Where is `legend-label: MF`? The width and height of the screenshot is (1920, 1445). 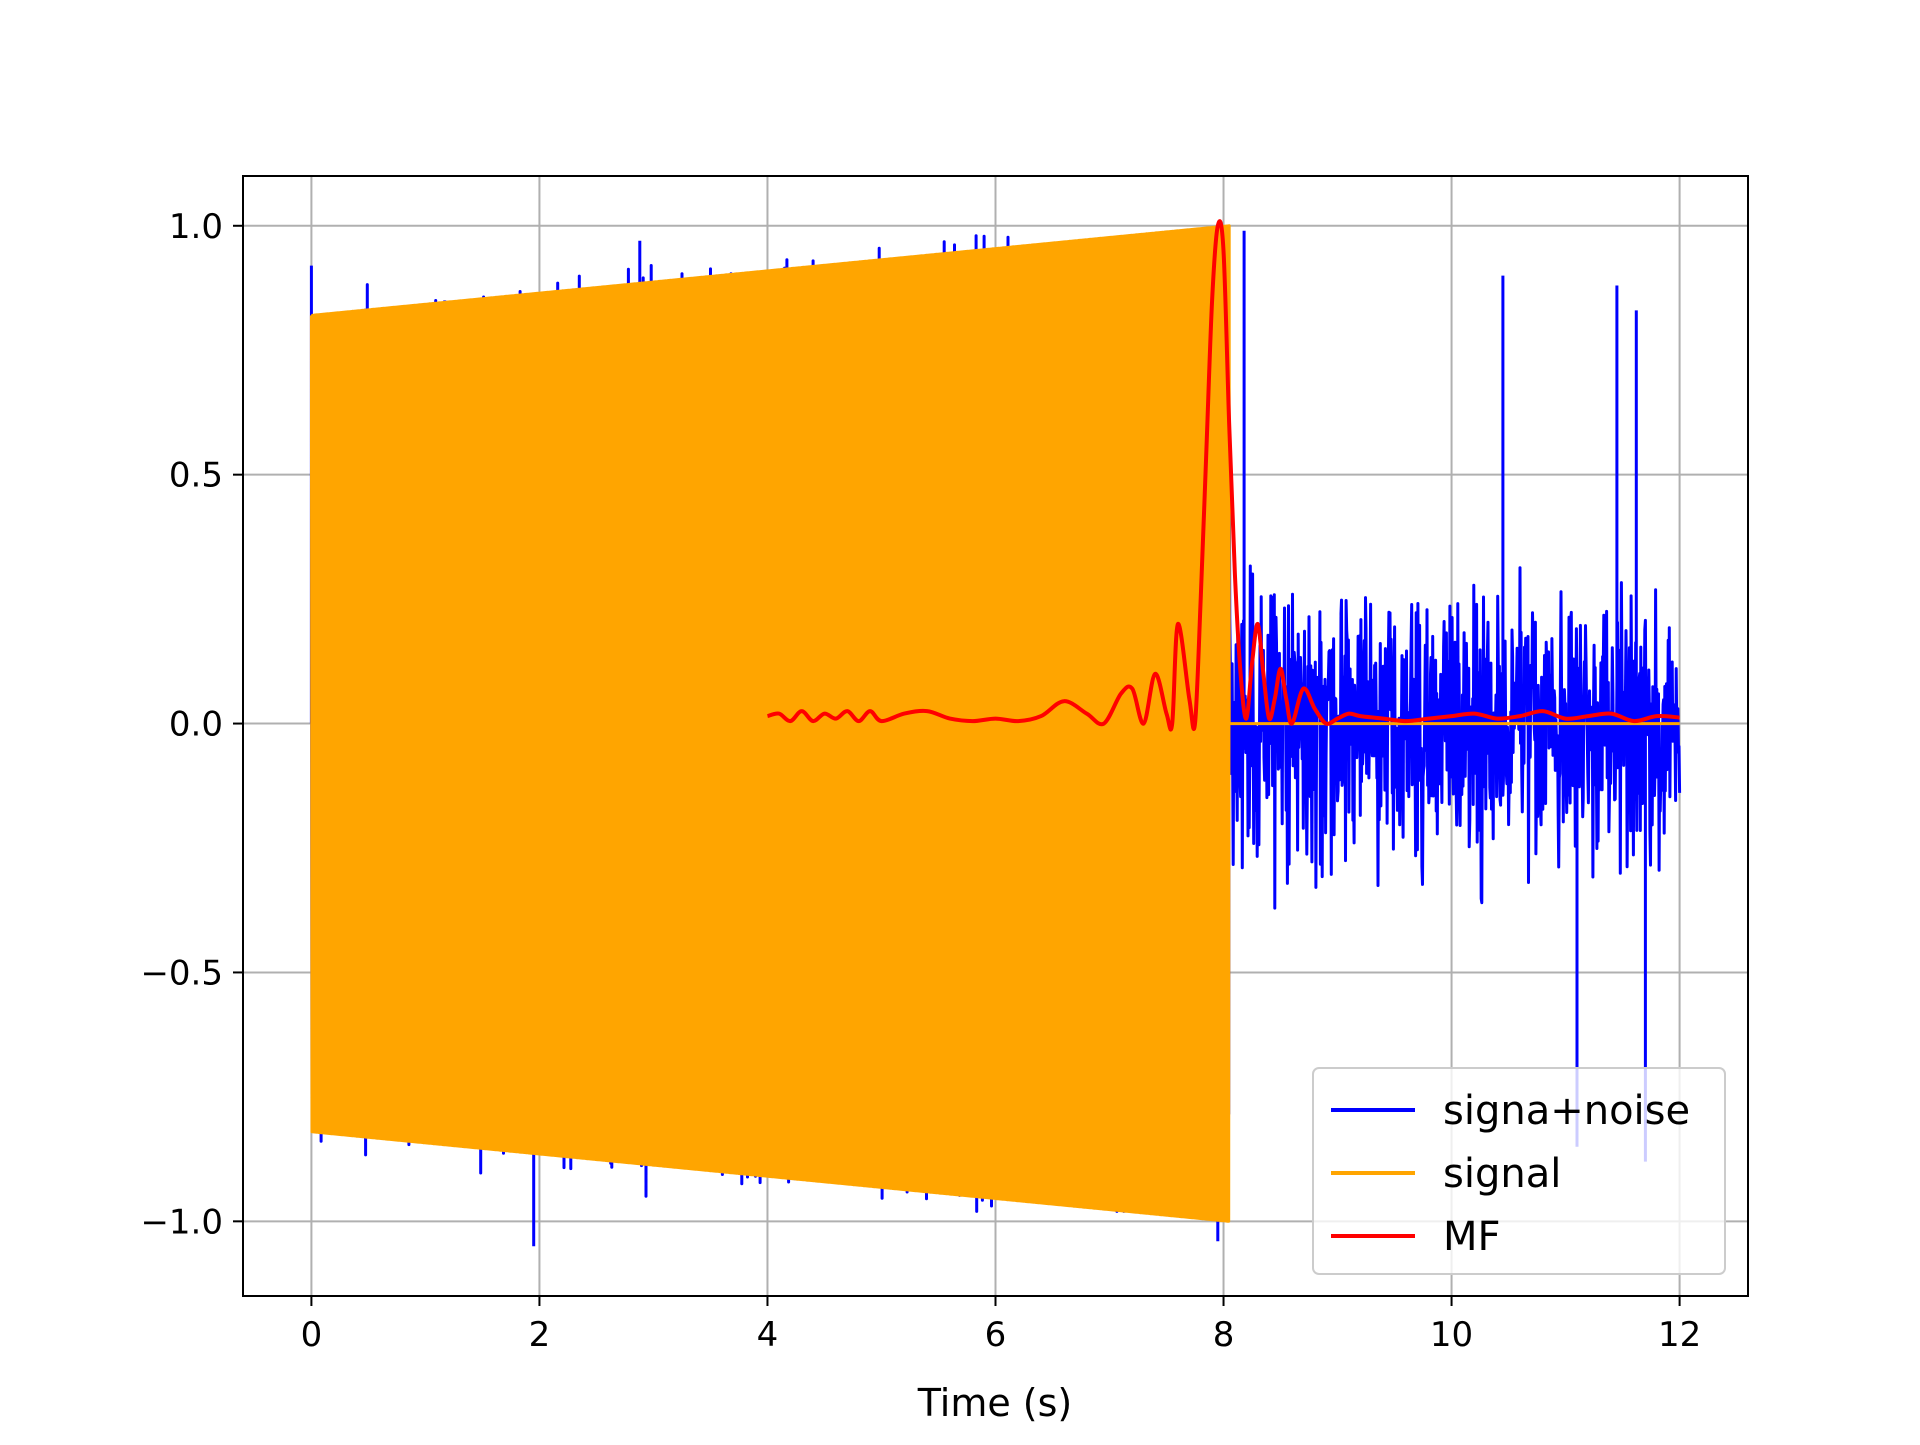
legend-label: MF is located at coordinates (1472, 1237).